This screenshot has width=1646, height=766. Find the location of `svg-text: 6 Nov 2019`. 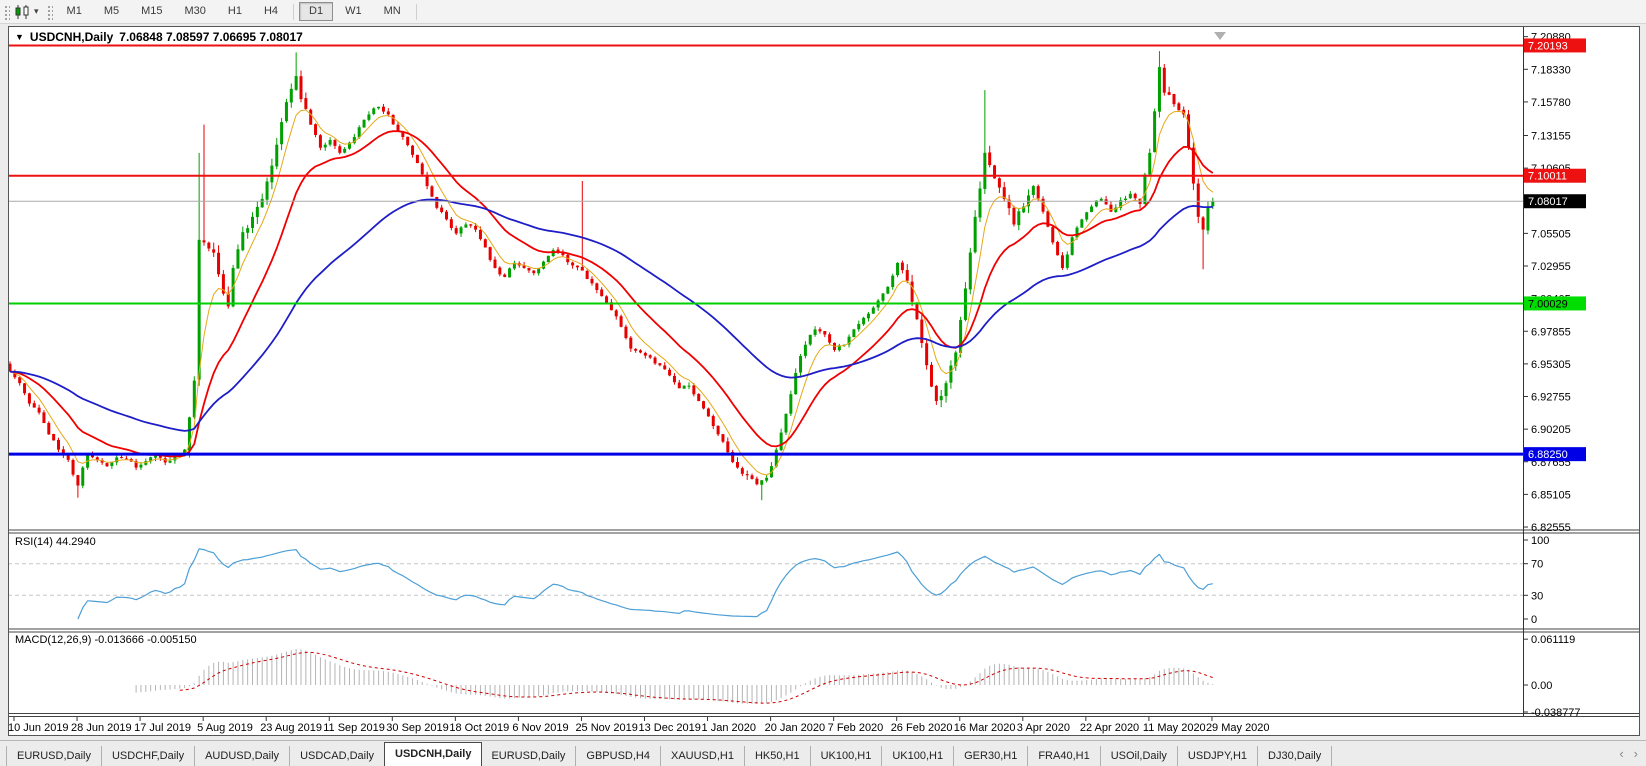

svg-text: 6 Nov 2019 is located at coordinates (540, 728).